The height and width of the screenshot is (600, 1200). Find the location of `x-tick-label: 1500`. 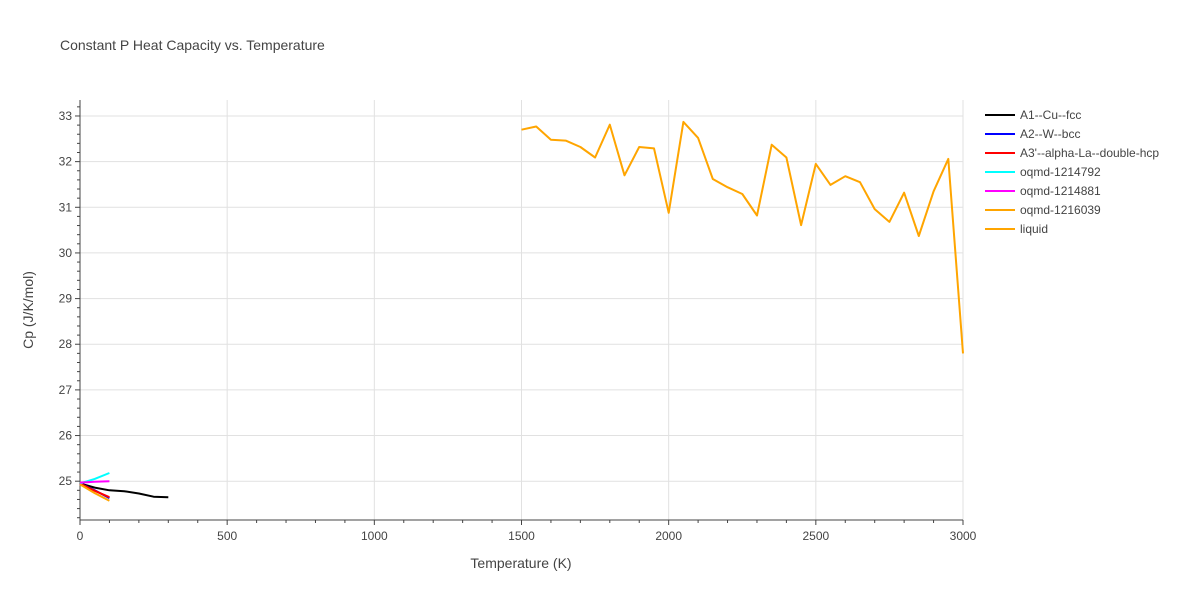

x-tick-label: 1500 is located at coordinates (521, 536).